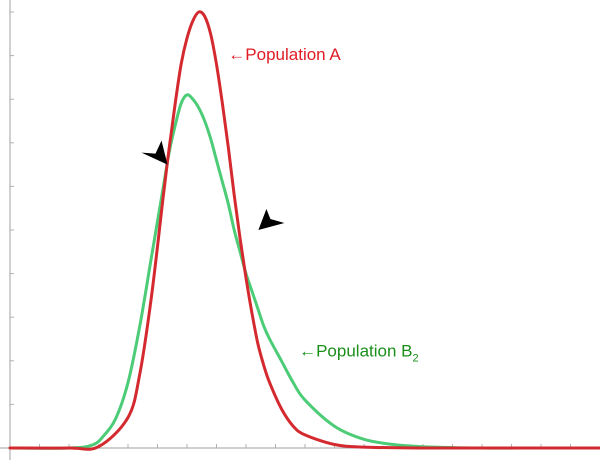  Describe the element at coordinates (359, 352) in the screenshot. I see `annotation-label-2: ←Population B2` at that location.